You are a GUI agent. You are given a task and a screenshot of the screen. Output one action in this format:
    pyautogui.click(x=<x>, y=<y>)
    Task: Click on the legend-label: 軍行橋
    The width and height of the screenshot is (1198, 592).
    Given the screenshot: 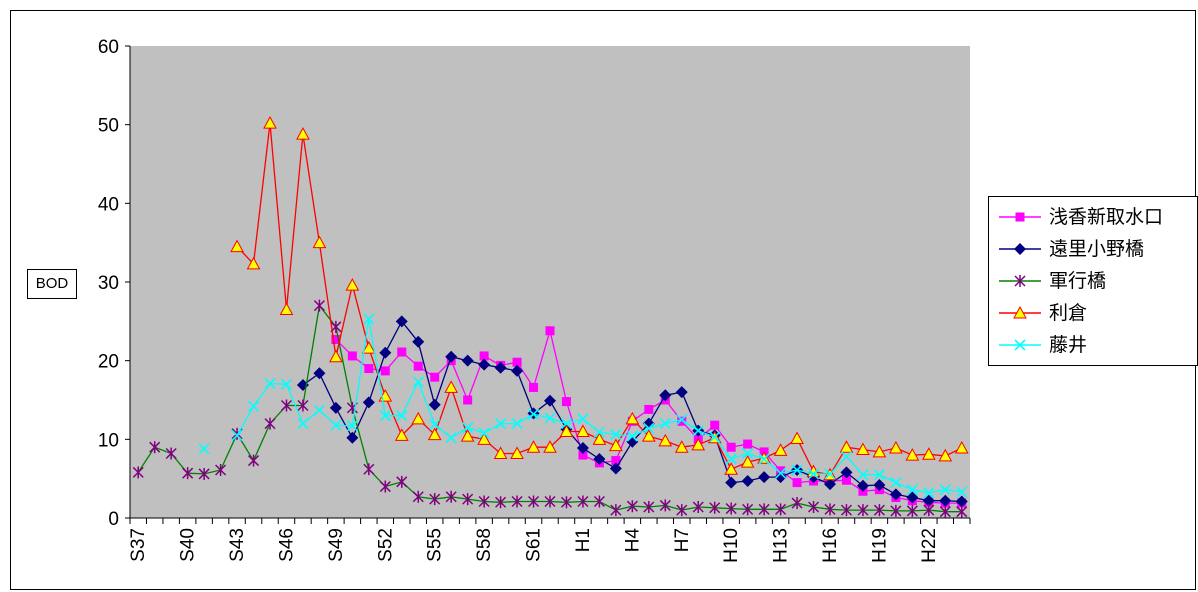 What is the action you would take?
    pyautogui.click(x=1078, y=281)
    